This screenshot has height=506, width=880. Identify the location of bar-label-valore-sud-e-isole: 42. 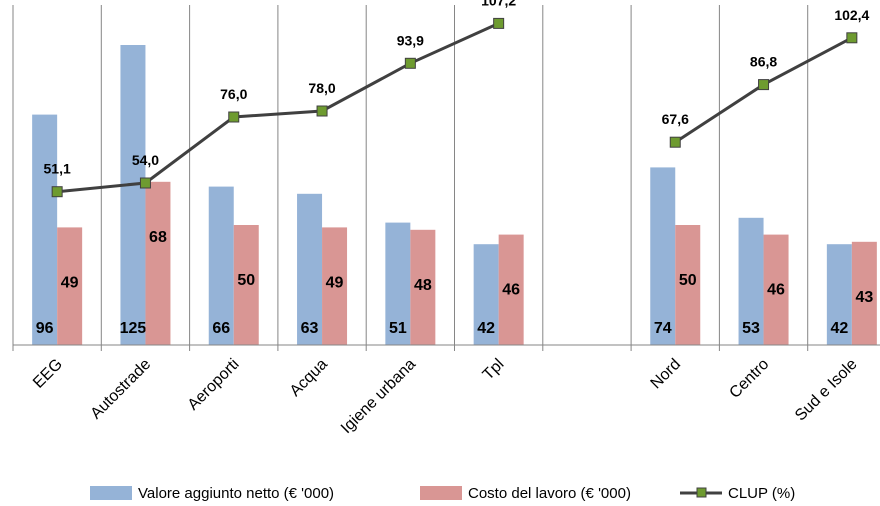
(839, 328).